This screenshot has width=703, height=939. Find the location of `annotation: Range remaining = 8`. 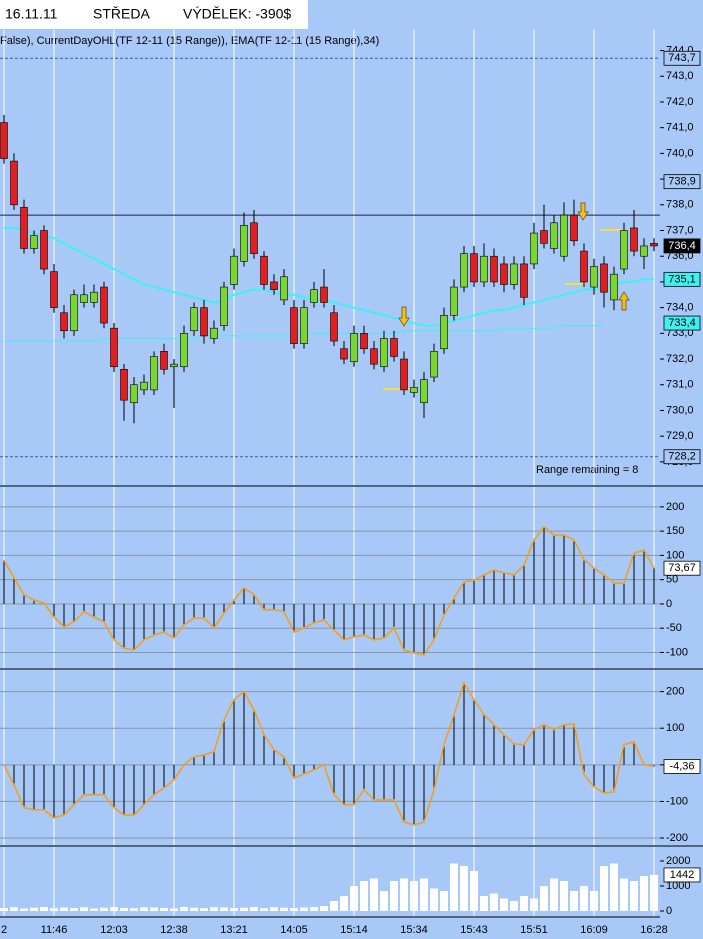

annotation: Range remaining = 8 is located at coordinates (587, 470).